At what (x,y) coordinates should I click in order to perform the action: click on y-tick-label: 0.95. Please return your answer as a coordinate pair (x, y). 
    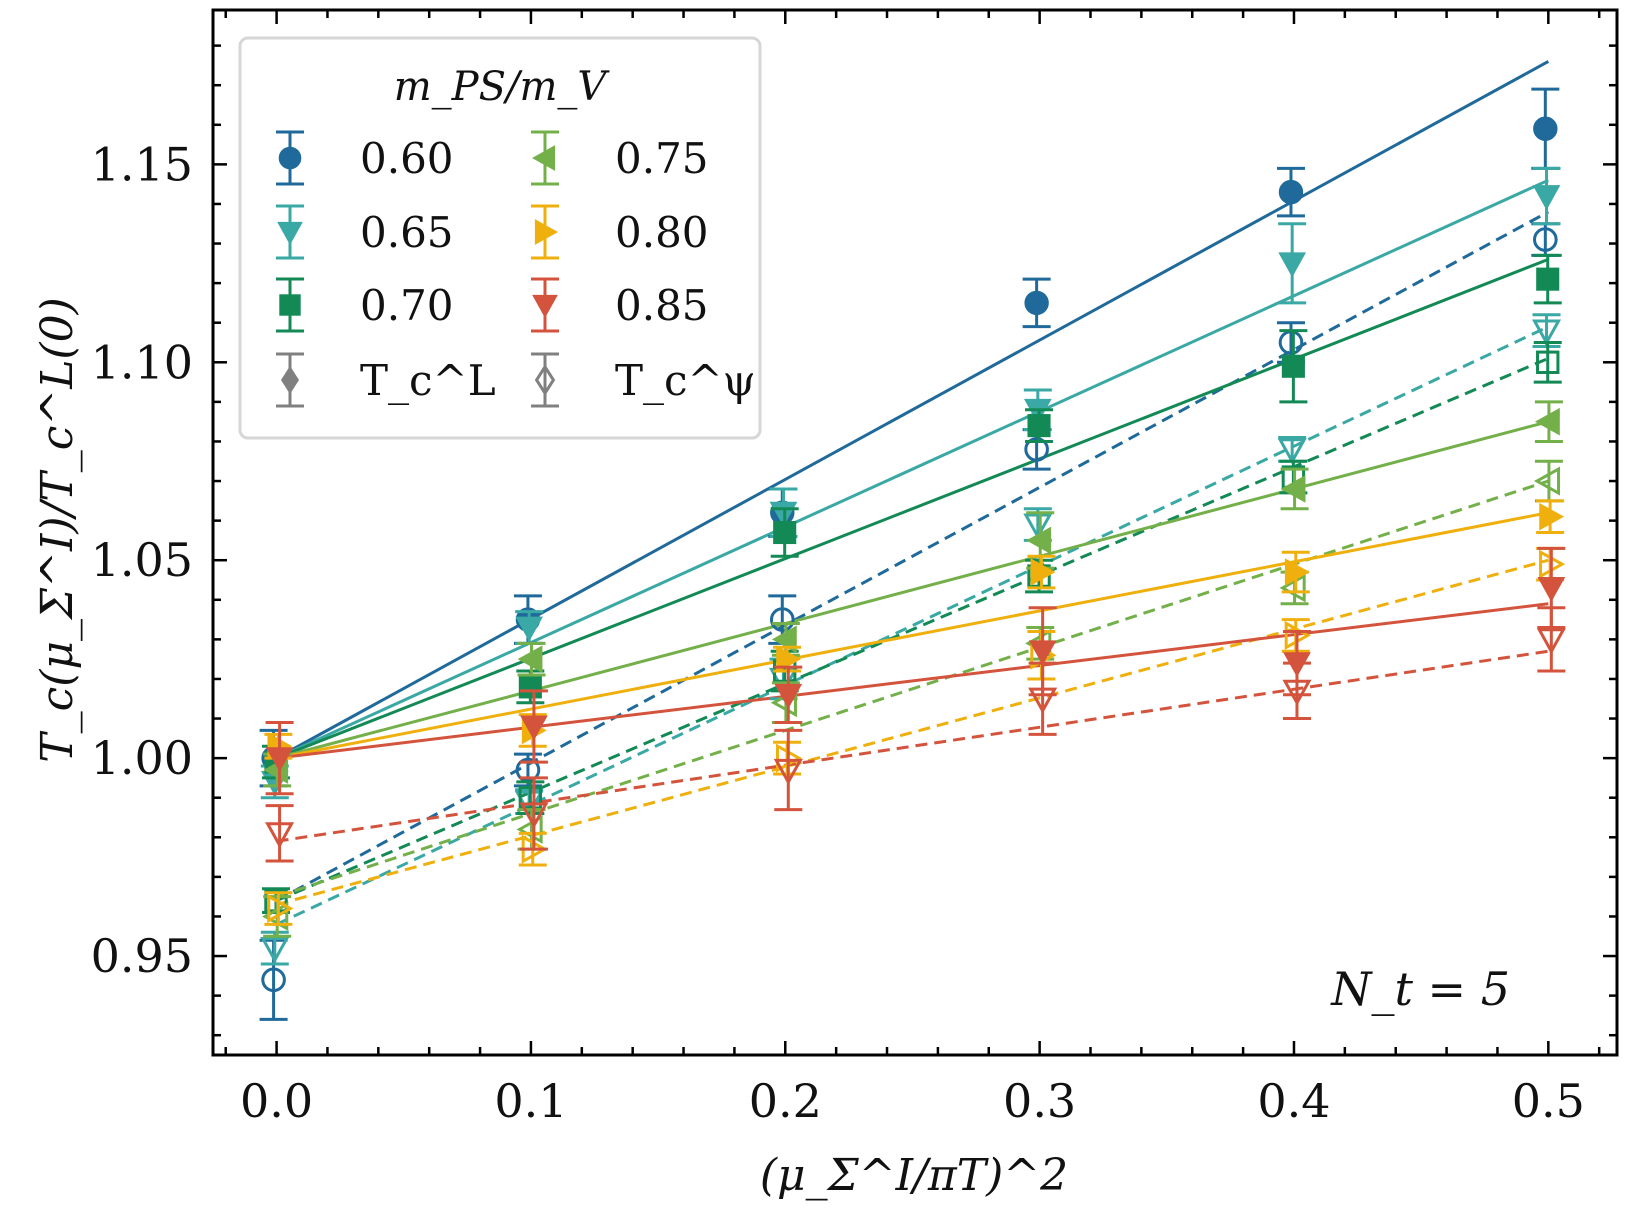
    Looking at the image, I should click on (142, 956).